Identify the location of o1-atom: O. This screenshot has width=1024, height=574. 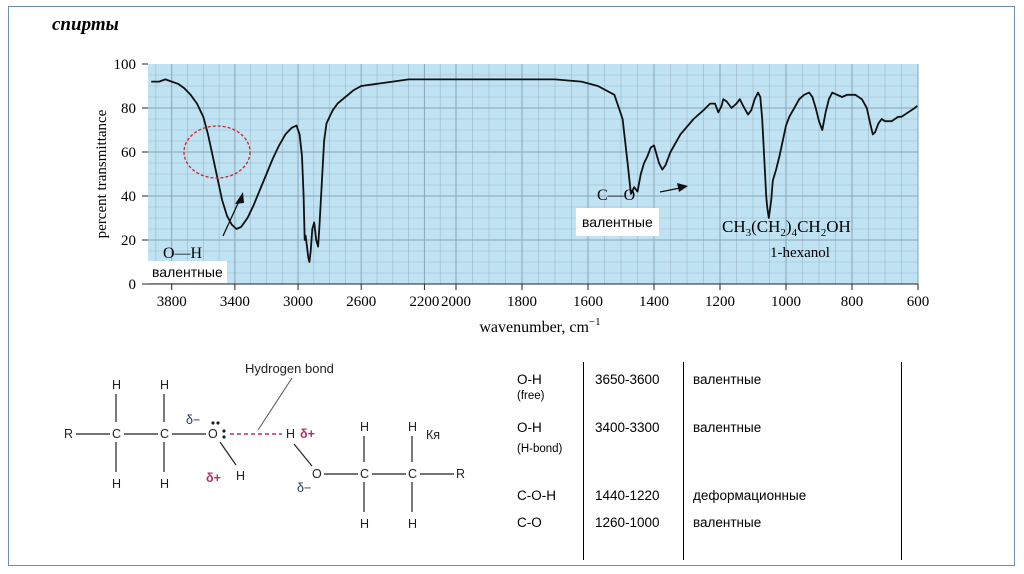
(213, 434).